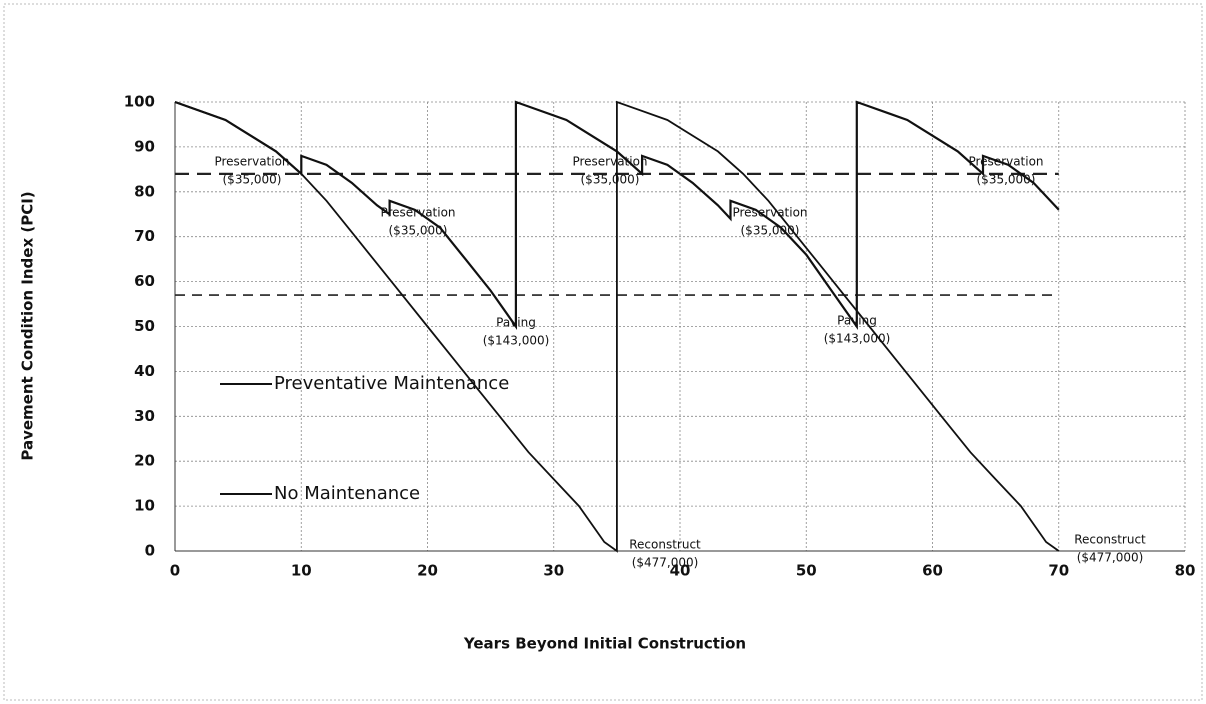 This screenshot has width=1206, height=704. I want to click on legend-label: No Maintenance, so click(347, 493).